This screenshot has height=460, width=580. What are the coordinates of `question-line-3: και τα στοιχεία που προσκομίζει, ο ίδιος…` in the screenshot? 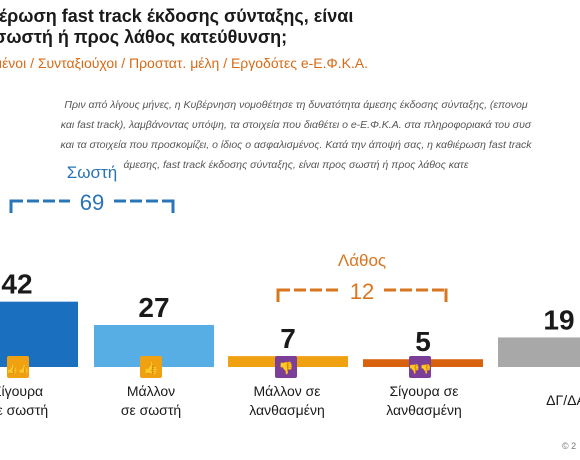 It's located at (296, 145).